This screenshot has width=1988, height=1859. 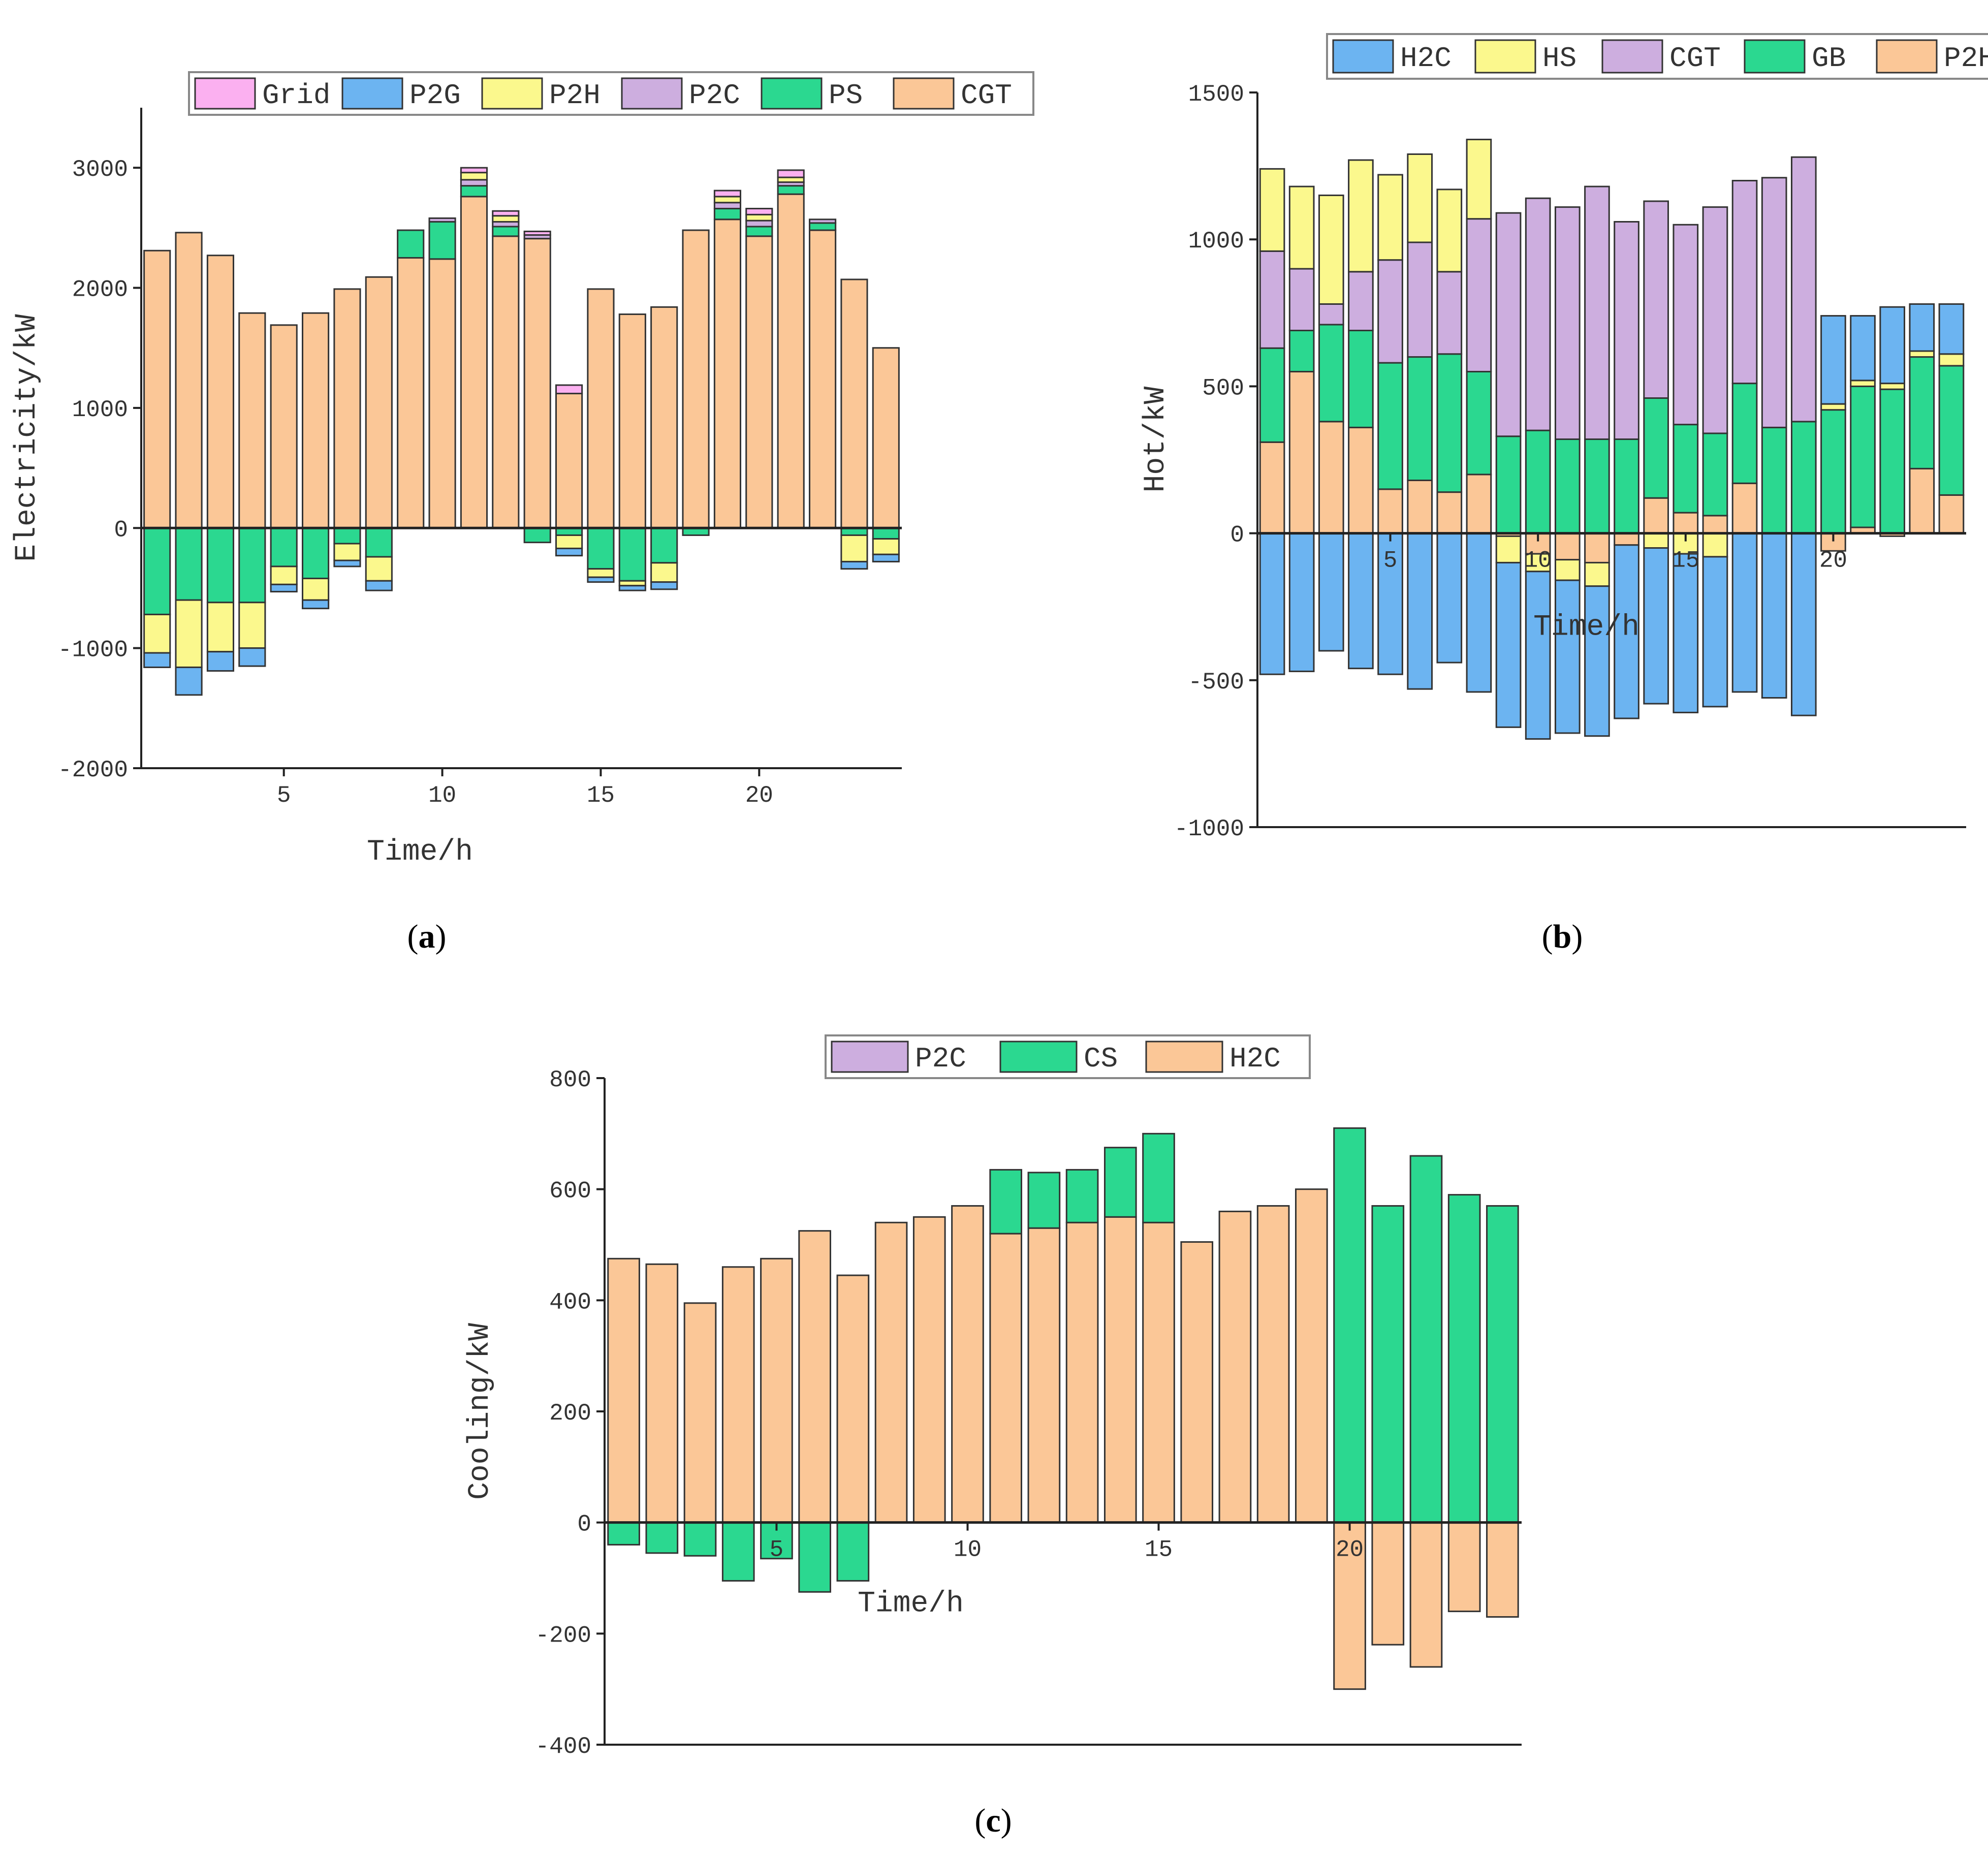 I want to click on bar-p2h-t17, so click(x=1744, y=508).